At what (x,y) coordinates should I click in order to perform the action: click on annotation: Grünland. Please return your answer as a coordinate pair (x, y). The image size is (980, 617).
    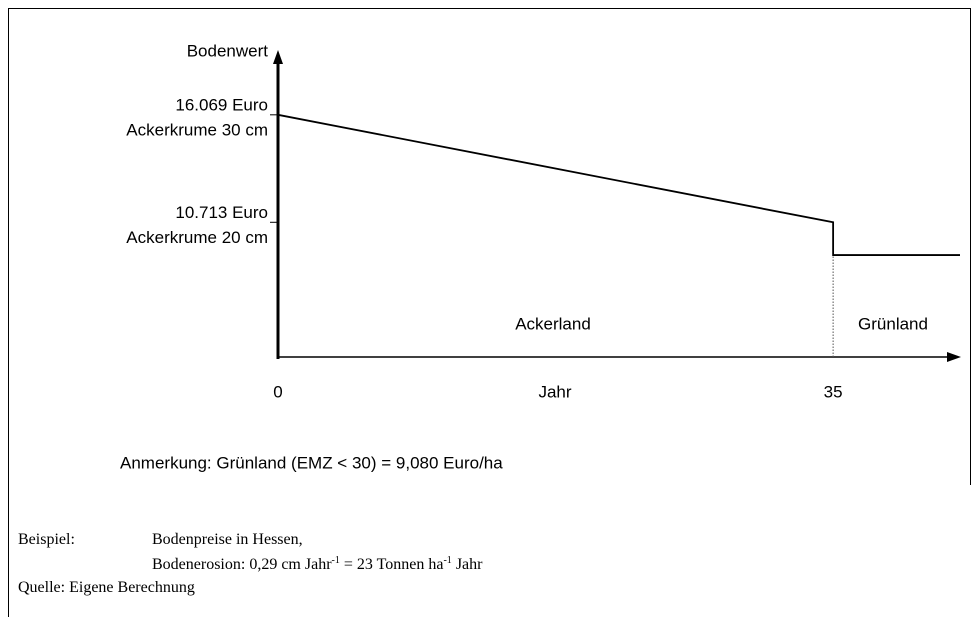
    Looking at the image, I should click on (893, 323).